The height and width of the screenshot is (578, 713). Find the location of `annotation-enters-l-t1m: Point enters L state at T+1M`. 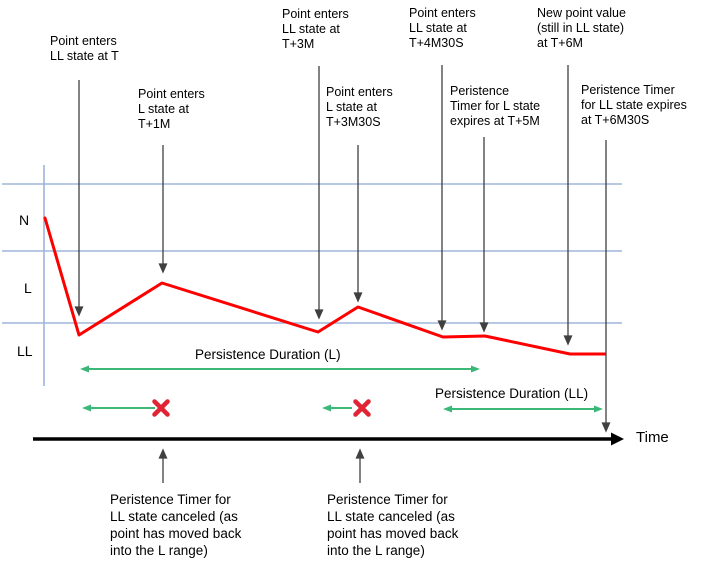

annotation-enters-l-t1m: Point enters L state at T+1M is located at coordinates (171, 109).